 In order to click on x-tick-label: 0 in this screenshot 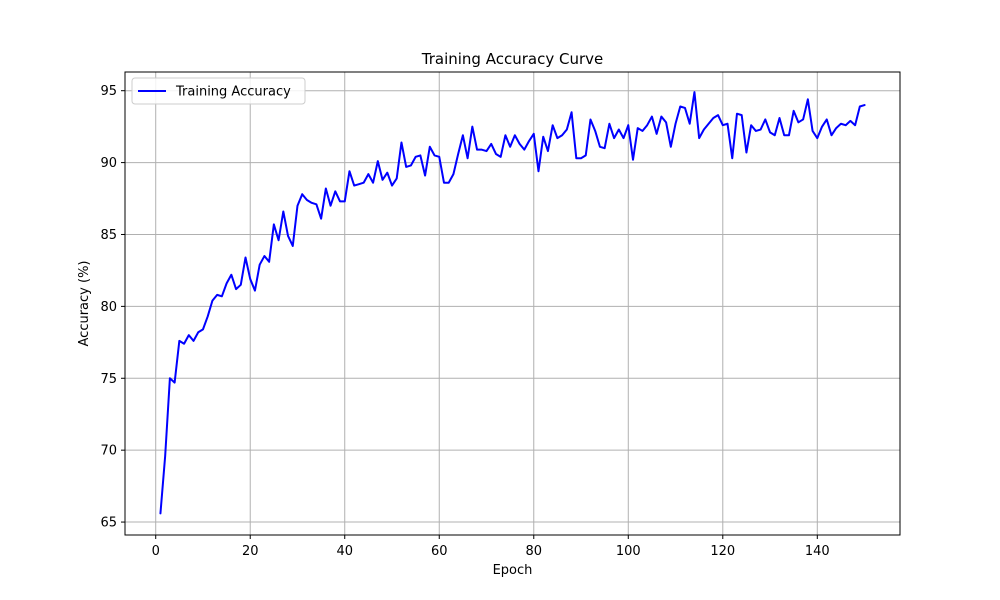, I will do `click(156, 551)`.